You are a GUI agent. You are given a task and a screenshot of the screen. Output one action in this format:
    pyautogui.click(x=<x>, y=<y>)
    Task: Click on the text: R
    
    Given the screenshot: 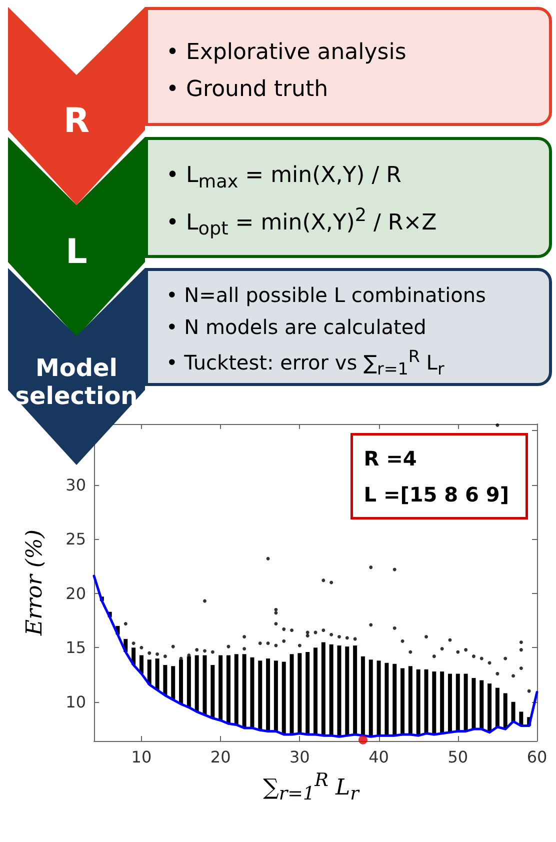 What is the action you would take?
    pyautogui.click(x=76, y=122)
    